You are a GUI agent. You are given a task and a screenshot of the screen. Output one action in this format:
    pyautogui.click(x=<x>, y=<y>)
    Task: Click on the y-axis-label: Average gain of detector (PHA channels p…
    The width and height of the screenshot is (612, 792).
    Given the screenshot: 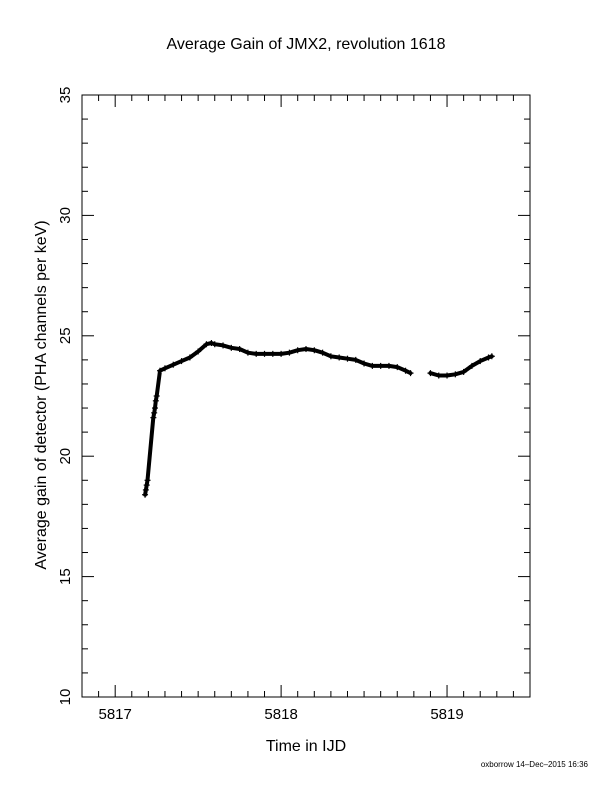 What is the action you would take?
    pyautogui.click(x=41, y=395)
    